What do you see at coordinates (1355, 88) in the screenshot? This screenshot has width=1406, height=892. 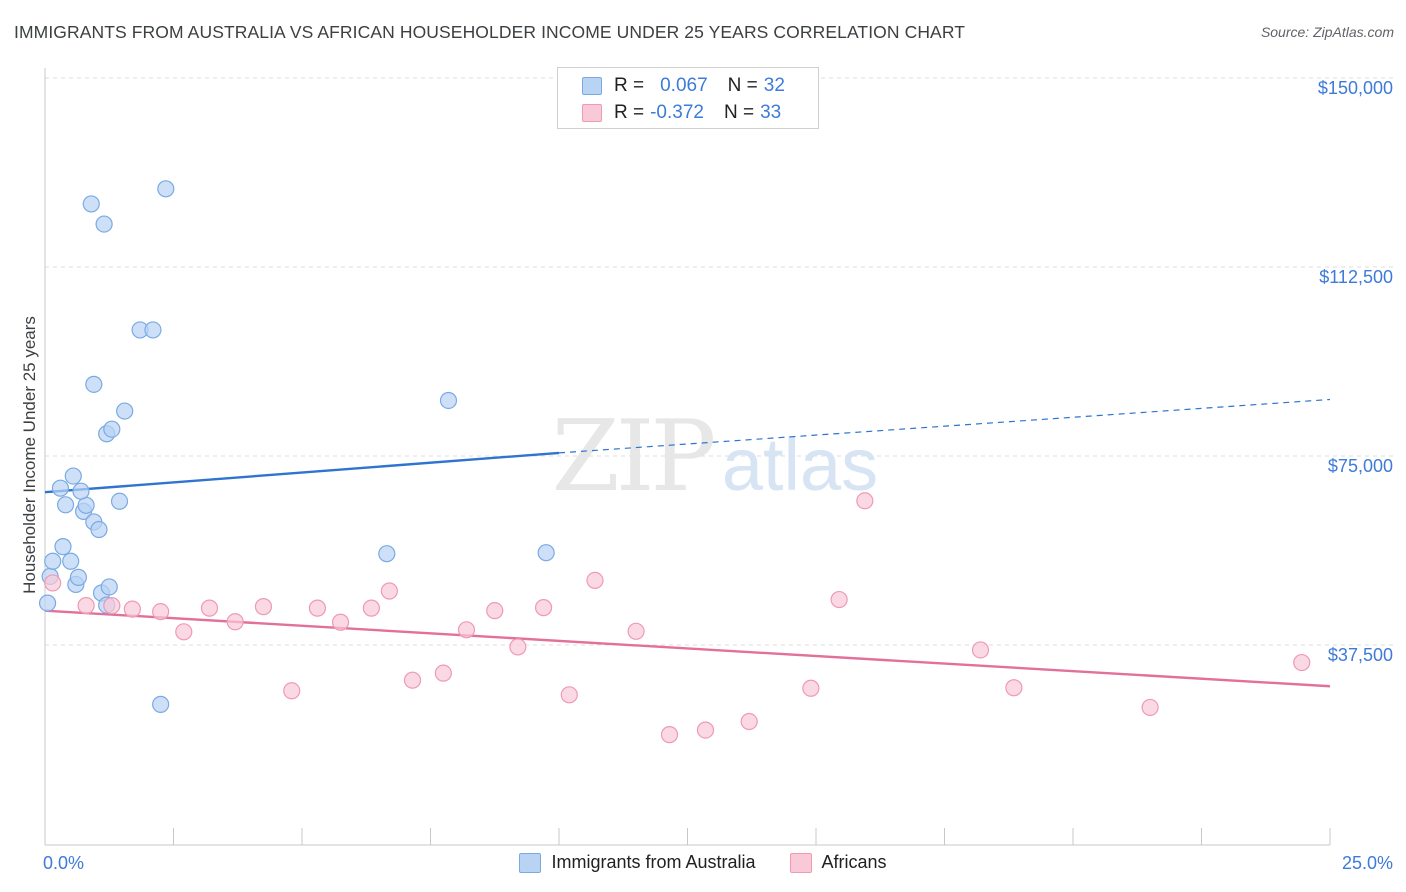 I see `y-tick-label: $150,000` at bounding box center [1355, 88].